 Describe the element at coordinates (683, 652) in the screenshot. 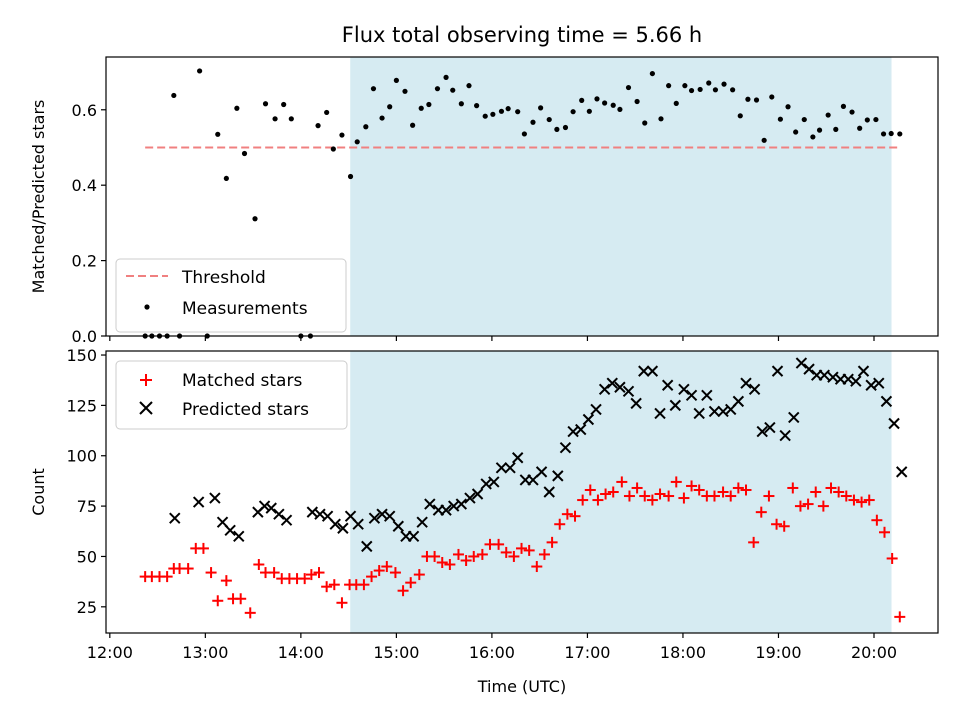

I see `x-tick-label: 18:00` at that location.